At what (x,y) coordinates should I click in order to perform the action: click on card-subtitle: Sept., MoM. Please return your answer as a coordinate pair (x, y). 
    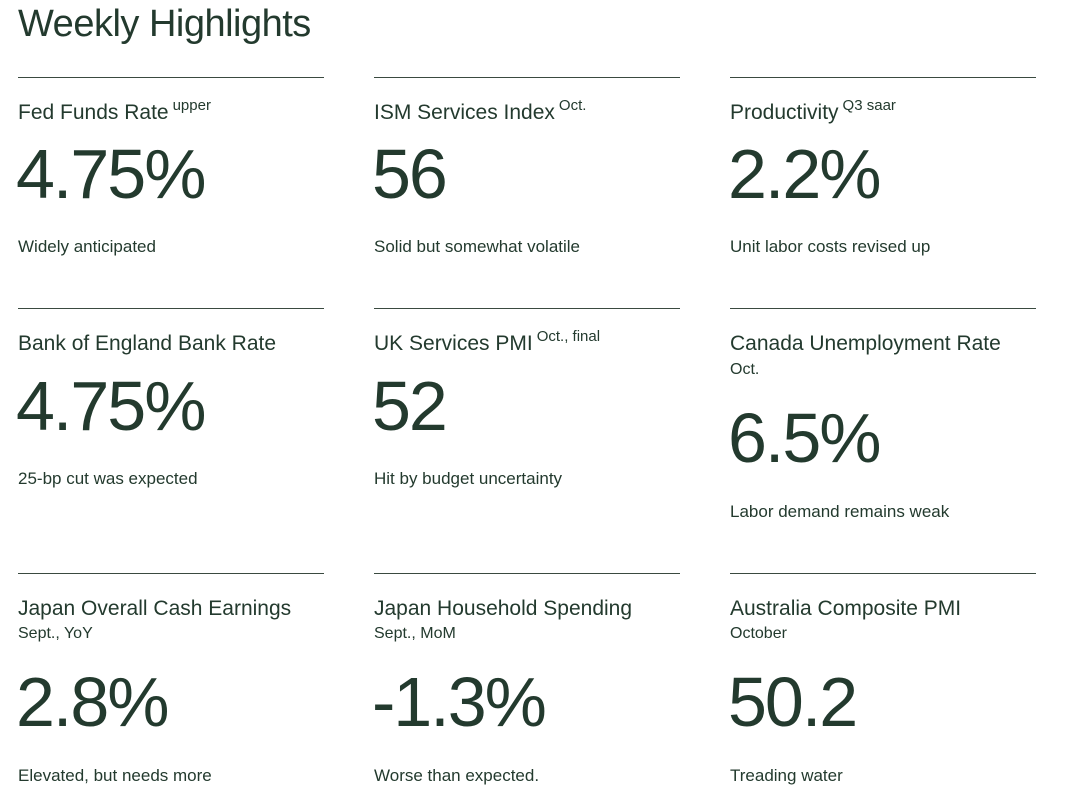
    Looking at the image, I should click on (415, 633).